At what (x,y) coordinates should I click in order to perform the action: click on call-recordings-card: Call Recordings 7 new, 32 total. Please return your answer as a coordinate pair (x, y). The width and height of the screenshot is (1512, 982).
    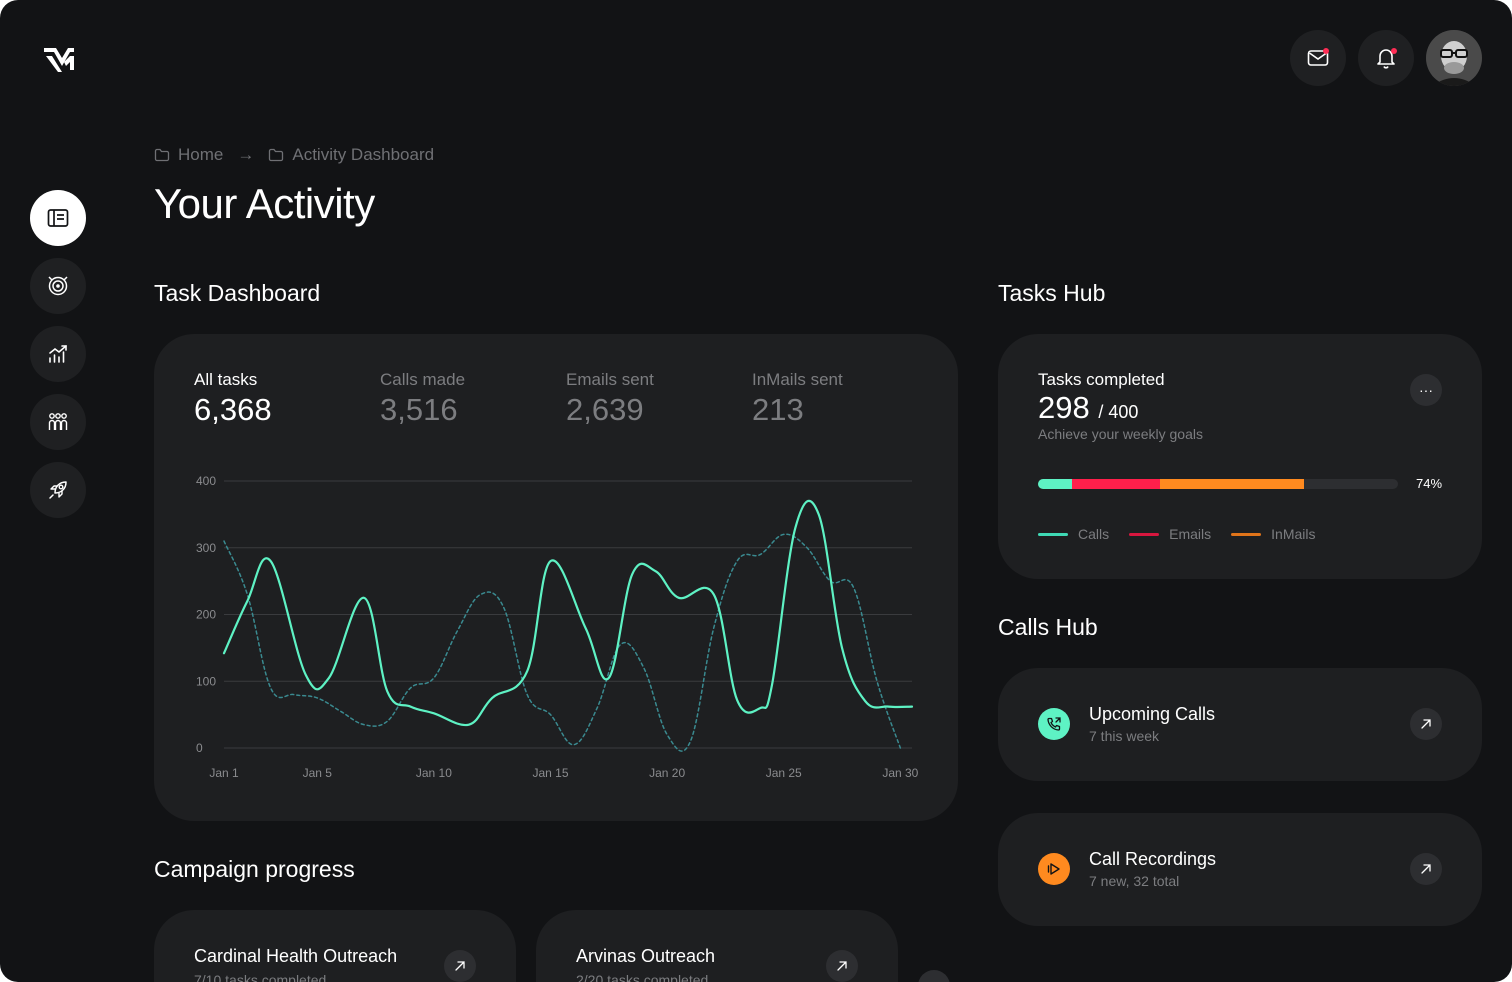
    Looking at the image, I should click on (1240, 869).